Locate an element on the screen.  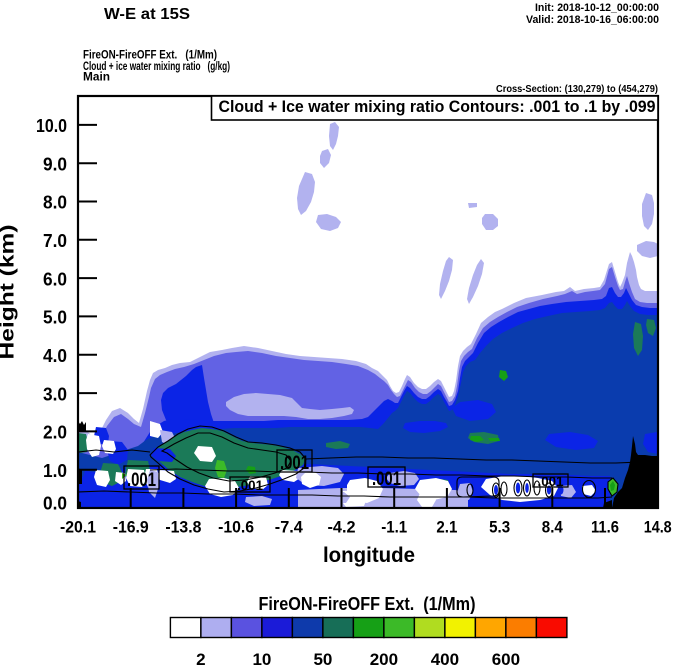
svg-text: -16.9 is located at coordinates (131, 527).